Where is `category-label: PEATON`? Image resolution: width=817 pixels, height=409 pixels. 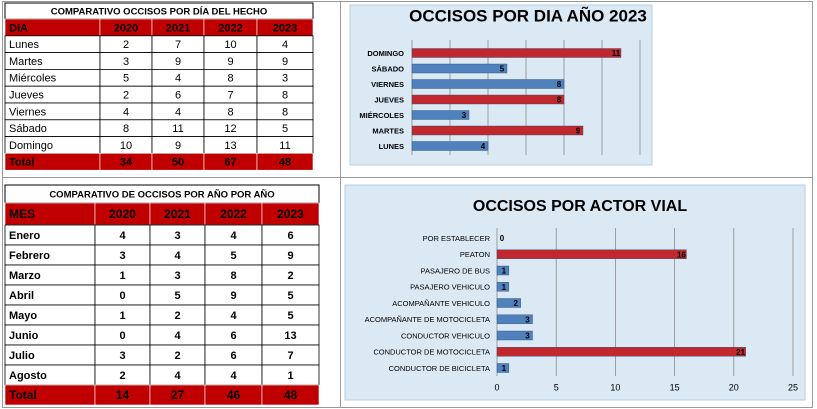 category-label: PEATON is located at coordinates (475, 254).